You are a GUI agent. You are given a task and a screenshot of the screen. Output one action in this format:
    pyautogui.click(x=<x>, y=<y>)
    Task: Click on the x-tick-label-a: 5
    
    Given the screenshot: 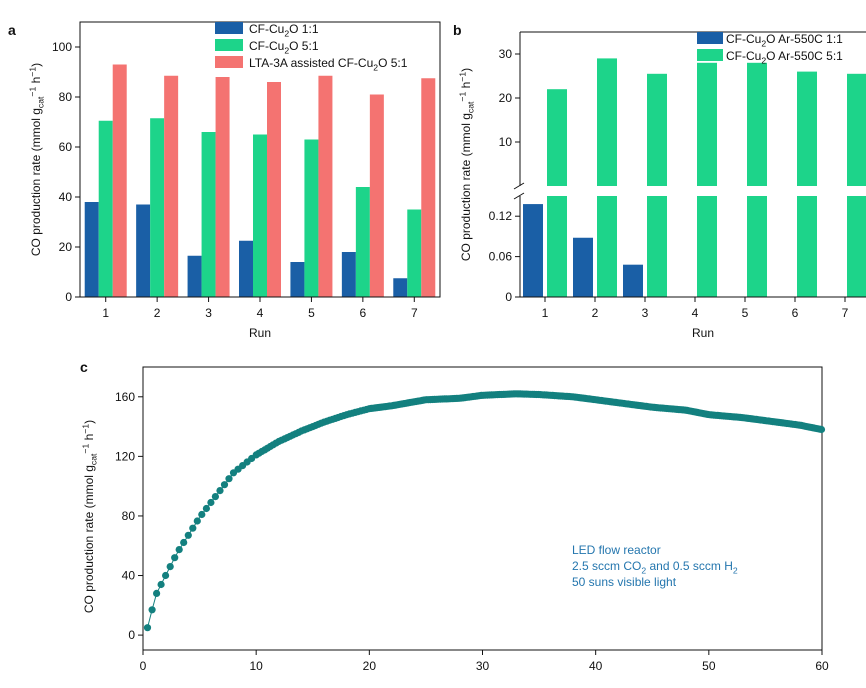 What is the action you would take?
    pyautogui.click(x=311, y=313)
    